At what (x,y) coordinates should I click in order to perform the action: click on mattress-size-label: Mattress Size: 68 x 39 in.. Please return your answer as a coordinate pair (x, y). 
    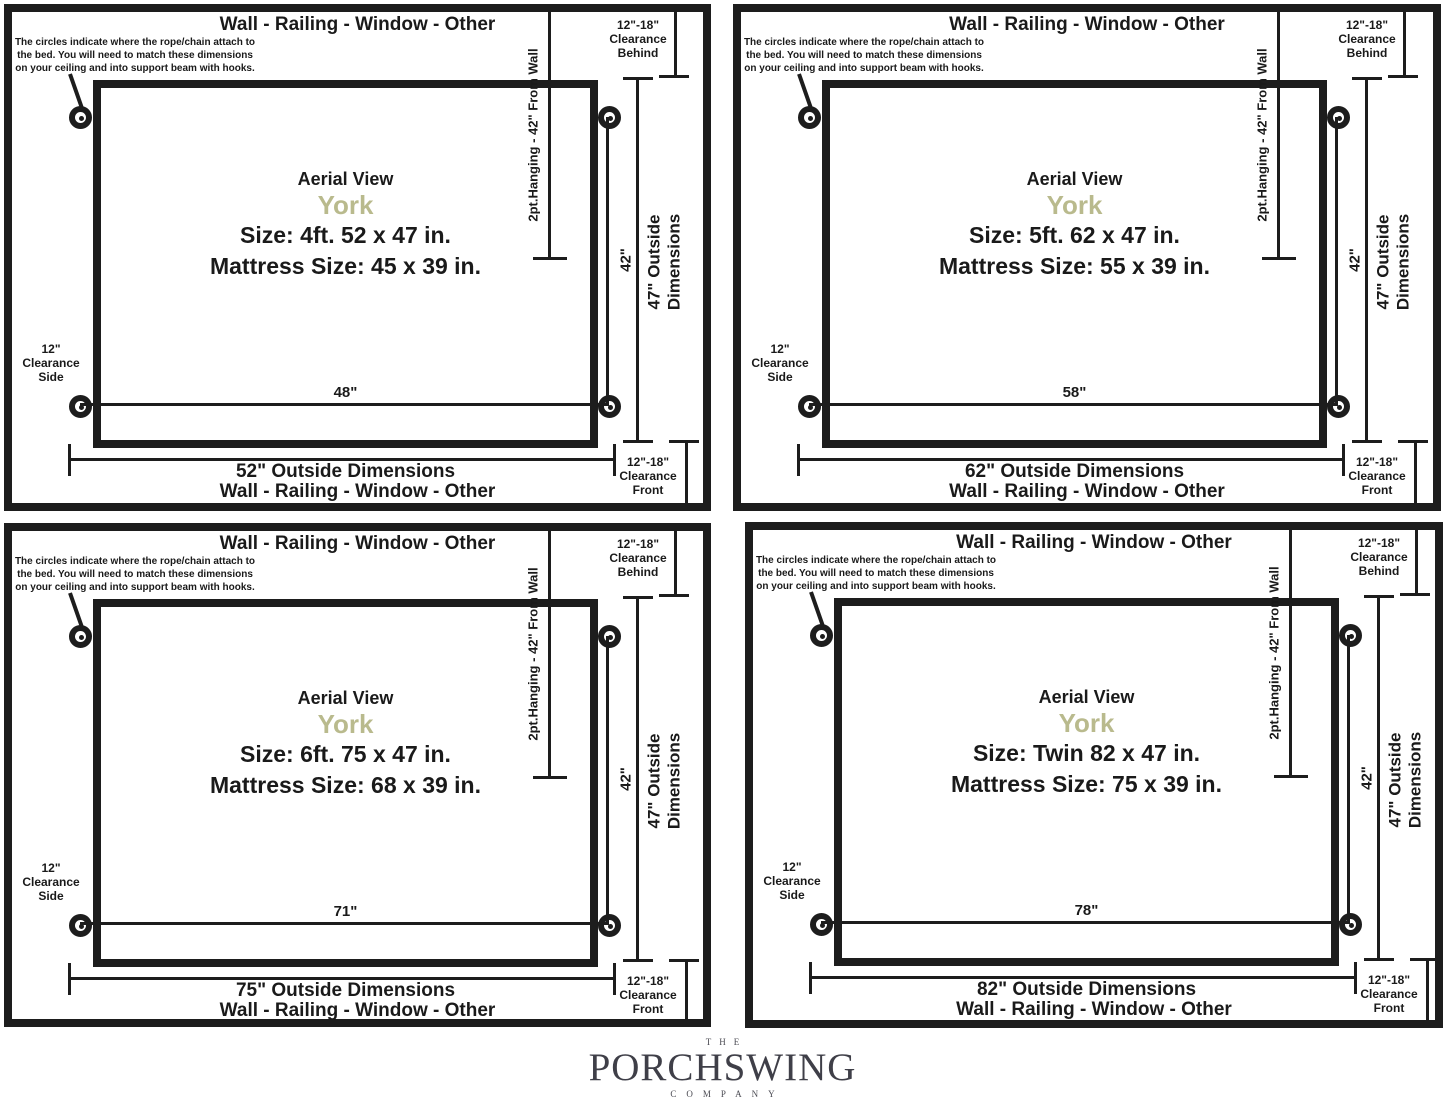
    Looking at the image, I should click on (345, 785).